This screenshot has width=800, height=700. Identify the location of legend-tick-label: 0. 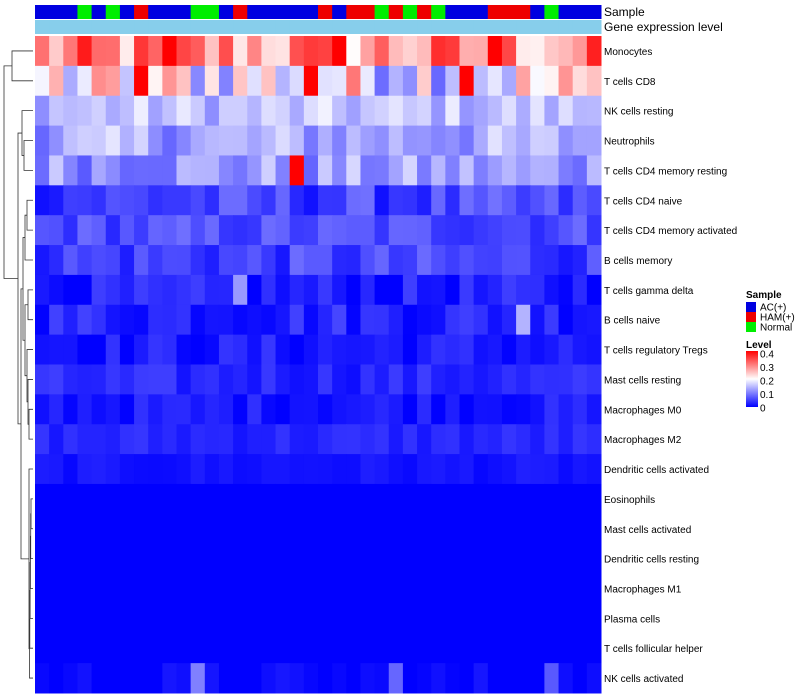
(763, 409).